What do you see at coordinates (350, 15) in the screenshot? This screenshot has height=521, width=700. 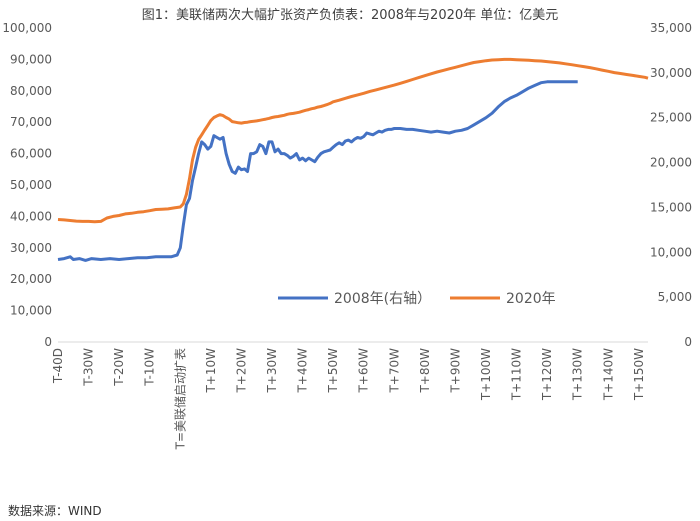 I see `chart-title: 图1：美联储两次大幅扩张资产负债表：2008年与2020年 单位：亿美元` at bounding box center [350, 15].